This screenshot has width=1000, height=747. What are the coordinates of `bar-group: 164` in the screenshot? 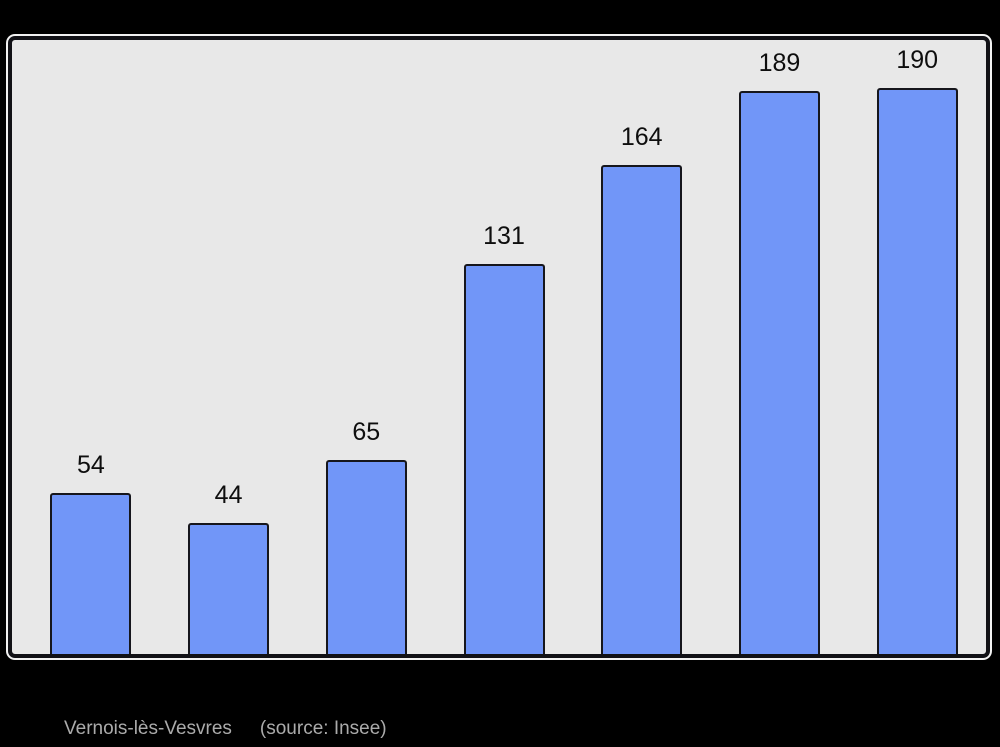 It's located at (642, 347).